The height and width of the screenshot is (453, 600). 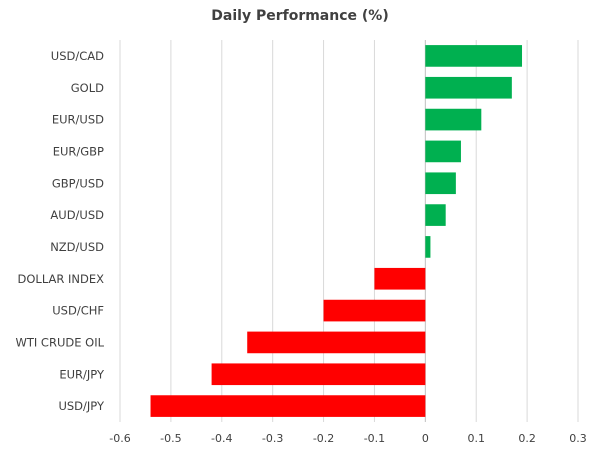 I want to click on x-tick-label: 0.2, so click(x=527, y=438).